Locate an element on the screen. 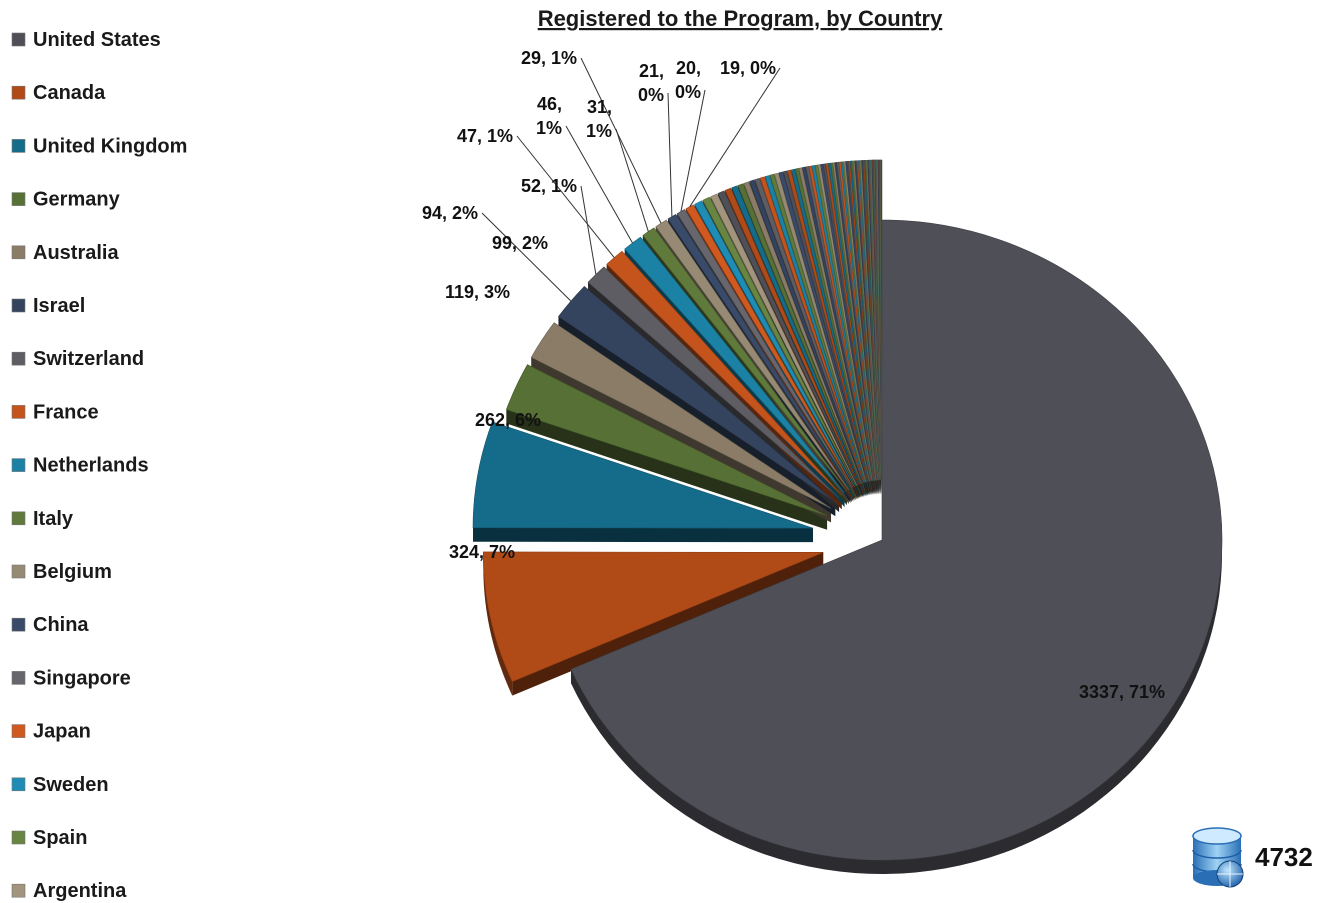 The image size is (1323, 903). data-label: 324, 7% is located at coordinates (482, 552).